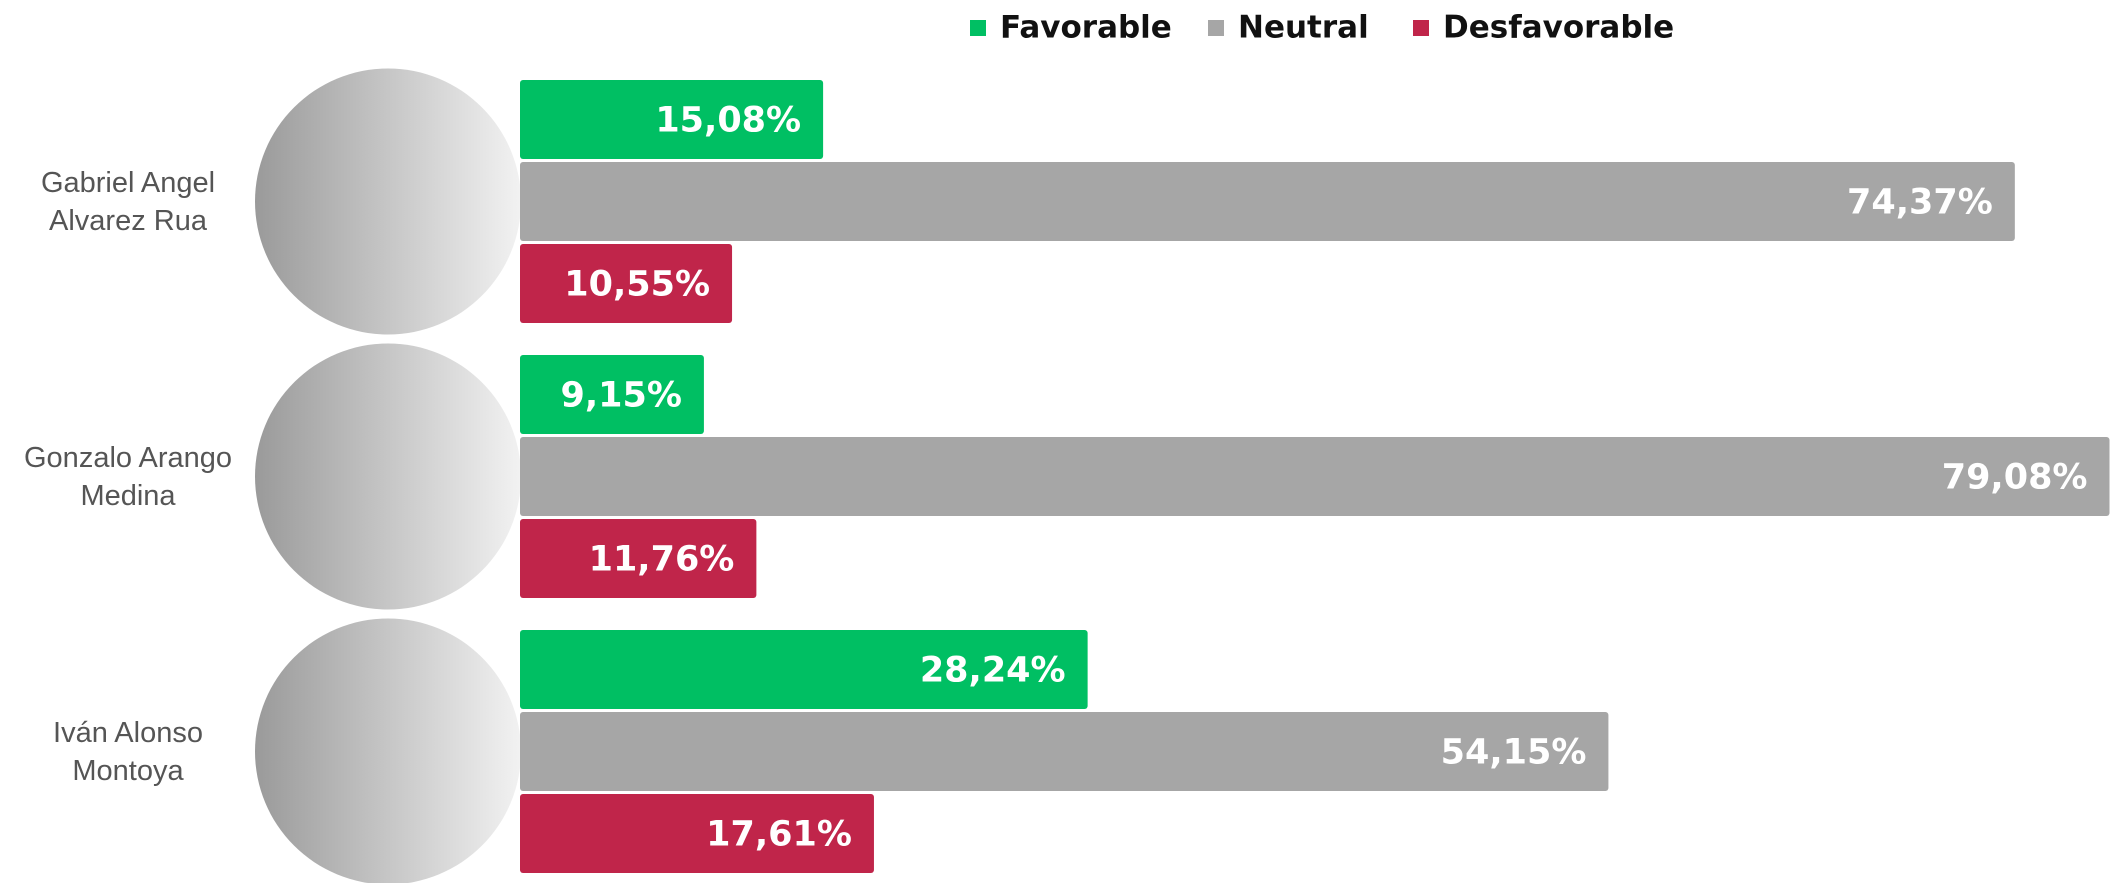  I want to click on value-label: 9,15%, so click(620, 396).